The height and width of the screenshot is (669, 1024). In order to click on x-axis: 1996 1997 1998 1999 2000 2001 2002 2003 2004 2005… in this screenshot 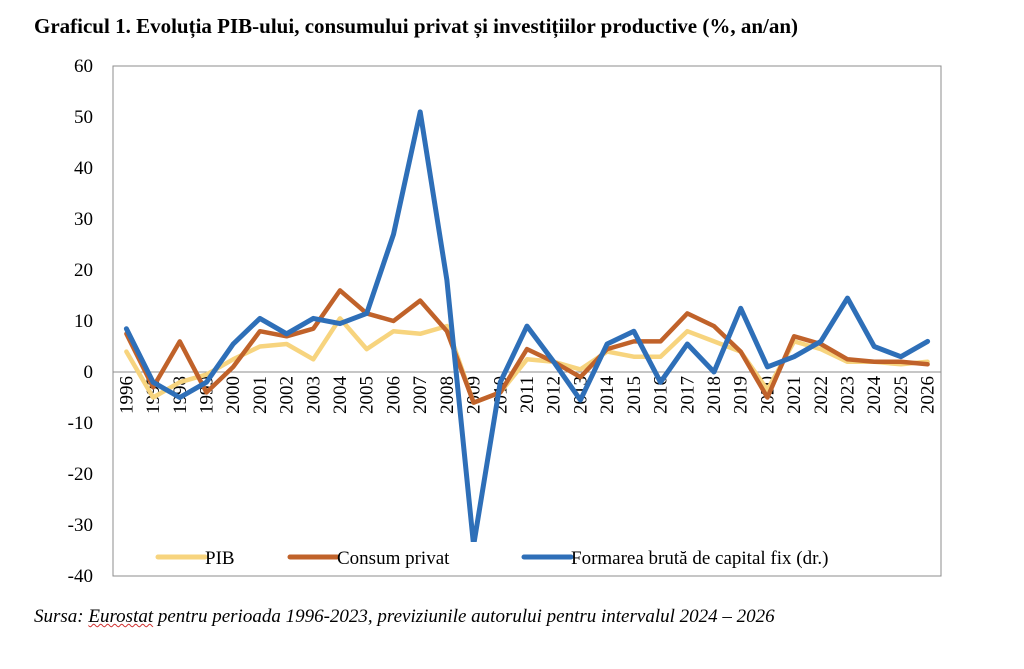, I will do `click(527, 395)`.